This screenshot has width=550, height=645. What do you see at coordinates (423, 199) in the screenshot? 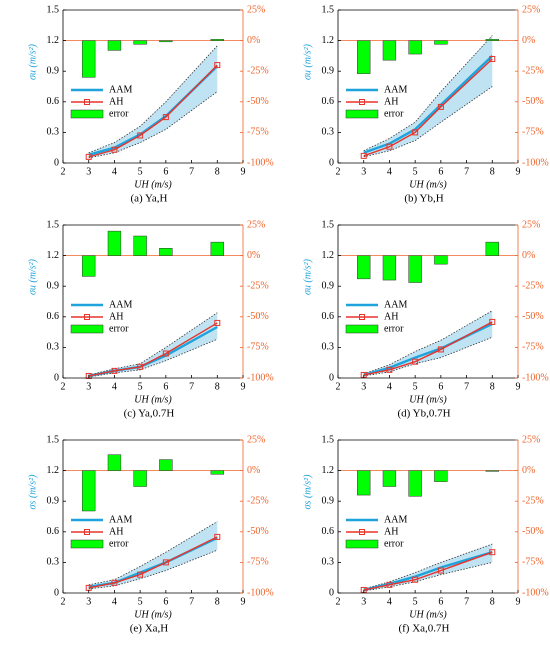
I see `panel-caption: (b) Yb,H` at bounding box center [423, 199].